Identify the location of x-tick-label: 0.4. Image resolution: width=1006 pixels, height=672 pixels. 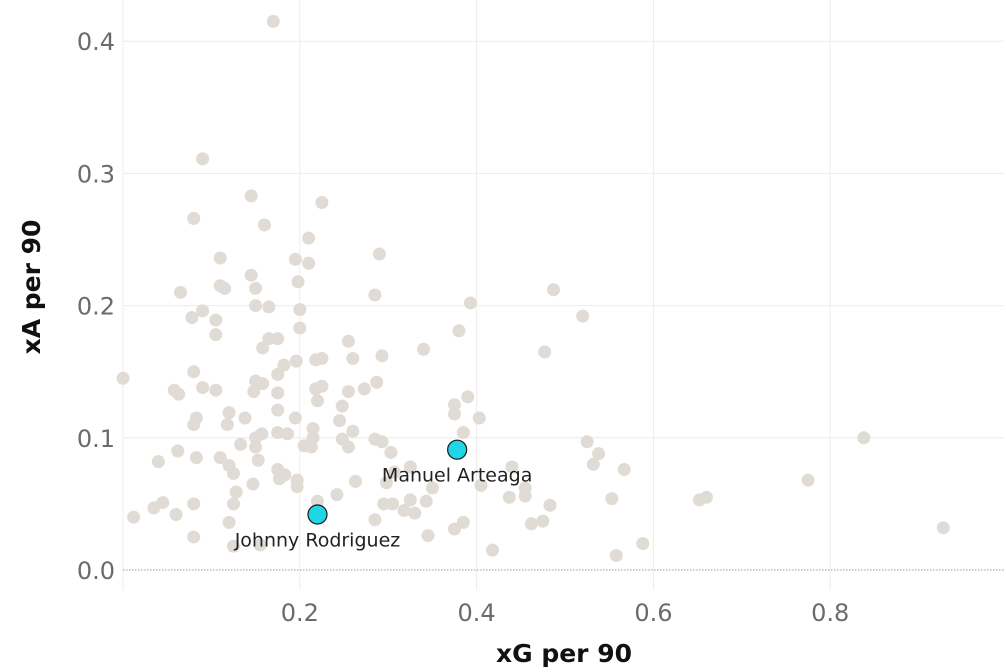
(477, 613).